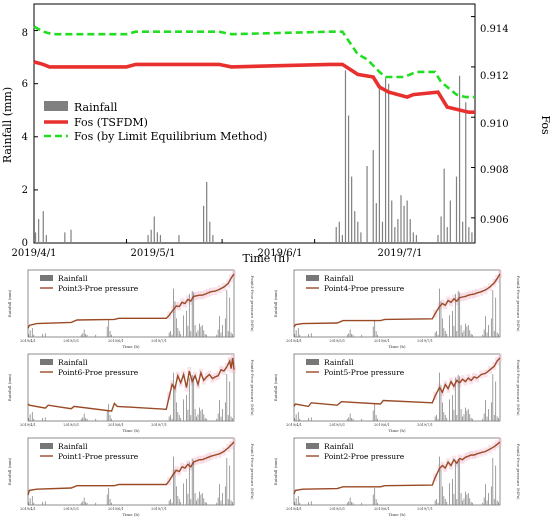 The image size is (550, 523). I want to click on sub-y-right-label: Point4-Proe pressure (MPa), so click(518, 303).